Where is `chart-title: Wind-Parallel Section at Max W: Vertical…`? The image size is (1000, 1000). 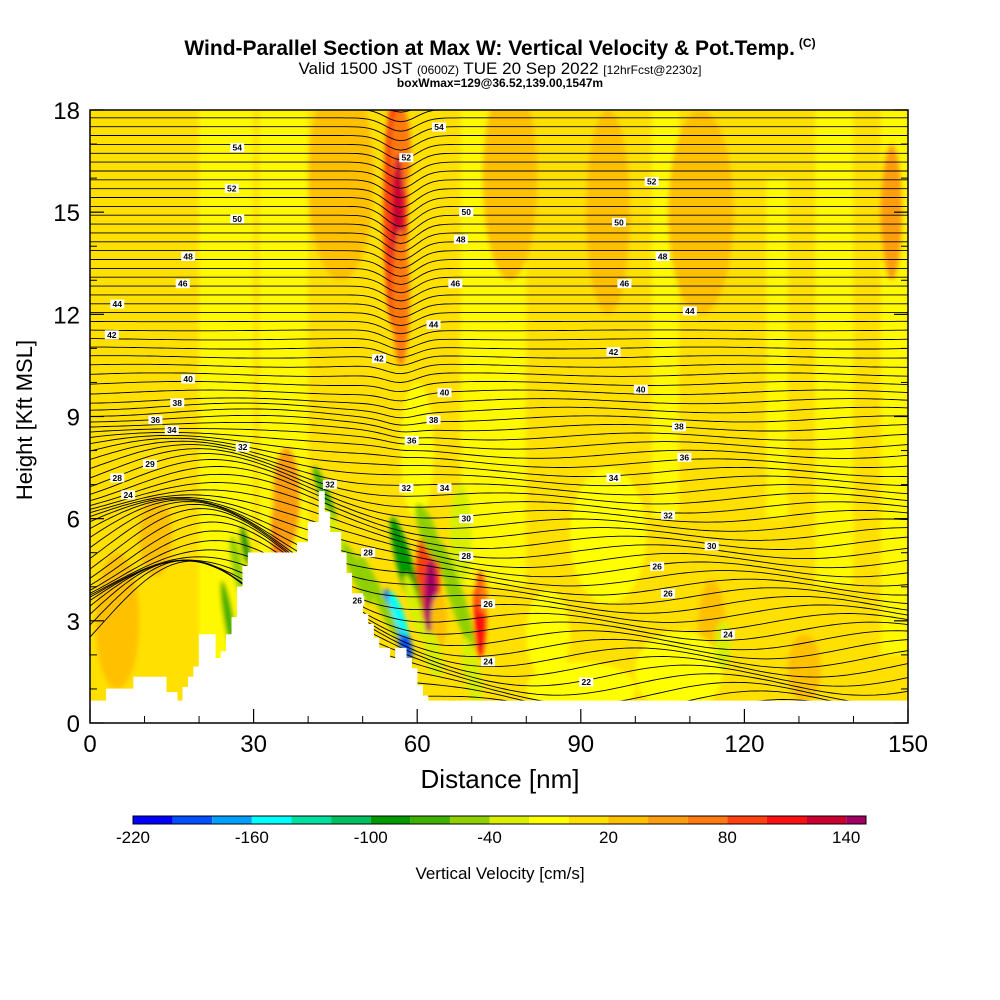
chart-title: Wind-Parallel Section at Max W: Vertical… is located at coordinates (500, 48).